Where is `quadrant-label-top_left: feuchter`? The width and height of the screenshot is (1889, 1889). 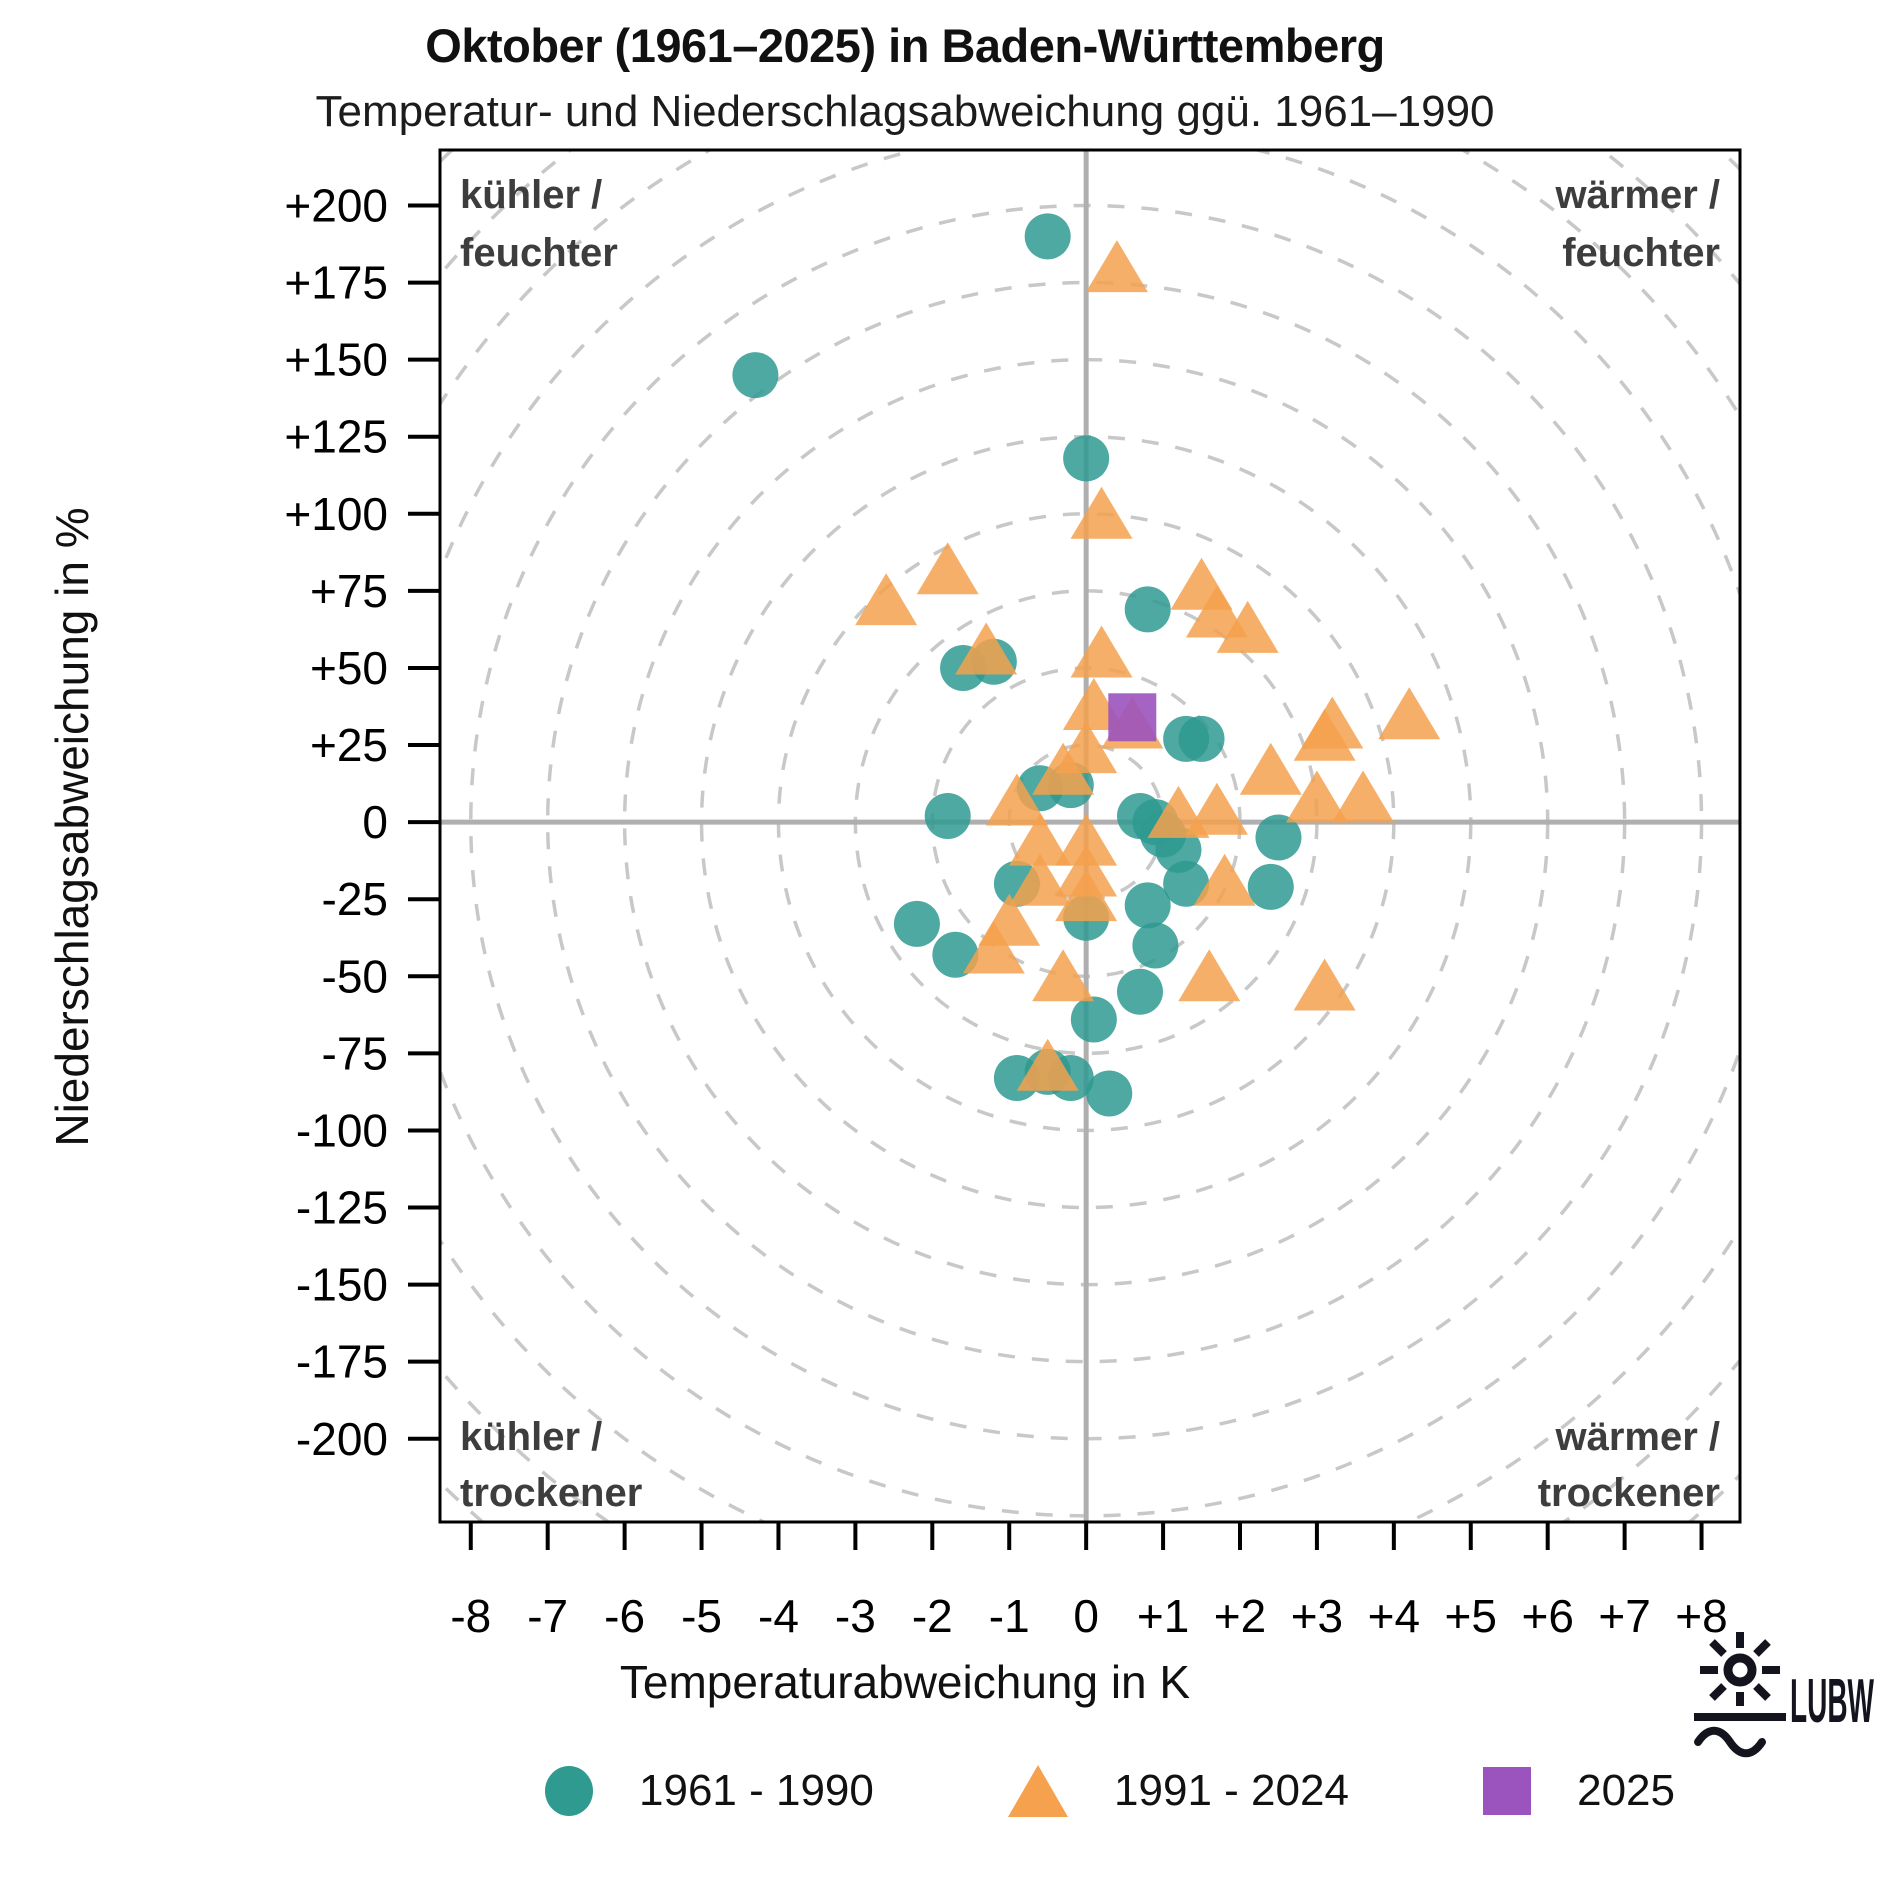 quadrant-label-top_left: feuchter is located at coordinates (539, 253).